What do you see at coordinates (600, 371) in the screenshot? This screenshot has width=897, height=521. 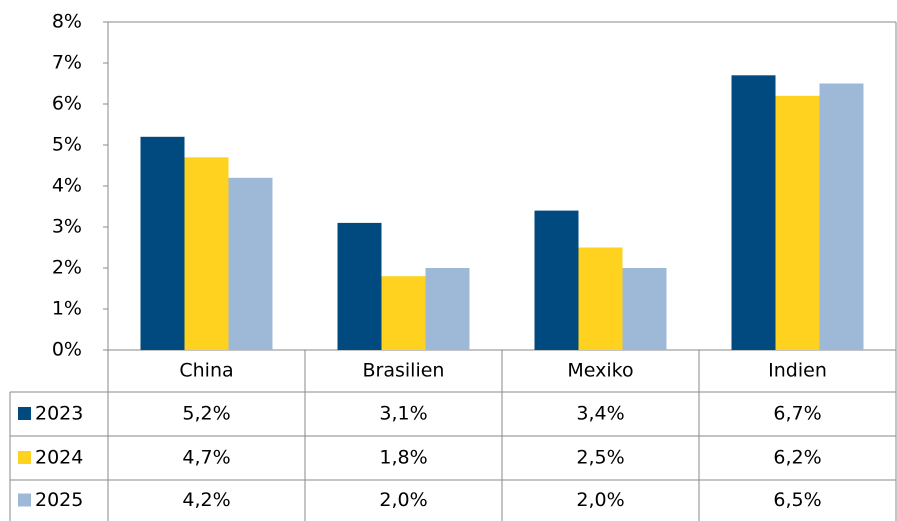 I see `x-tick-label: Mexiko` at bounding box center [600, 371].